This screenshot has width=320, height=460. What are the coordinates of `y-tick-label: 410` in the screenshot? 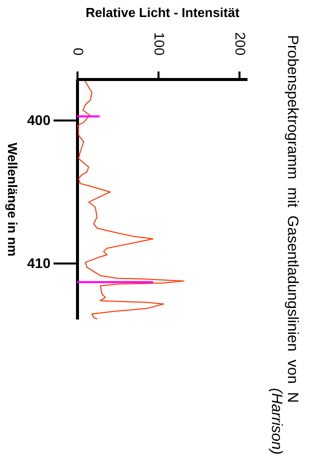 It's located at (39, 262).